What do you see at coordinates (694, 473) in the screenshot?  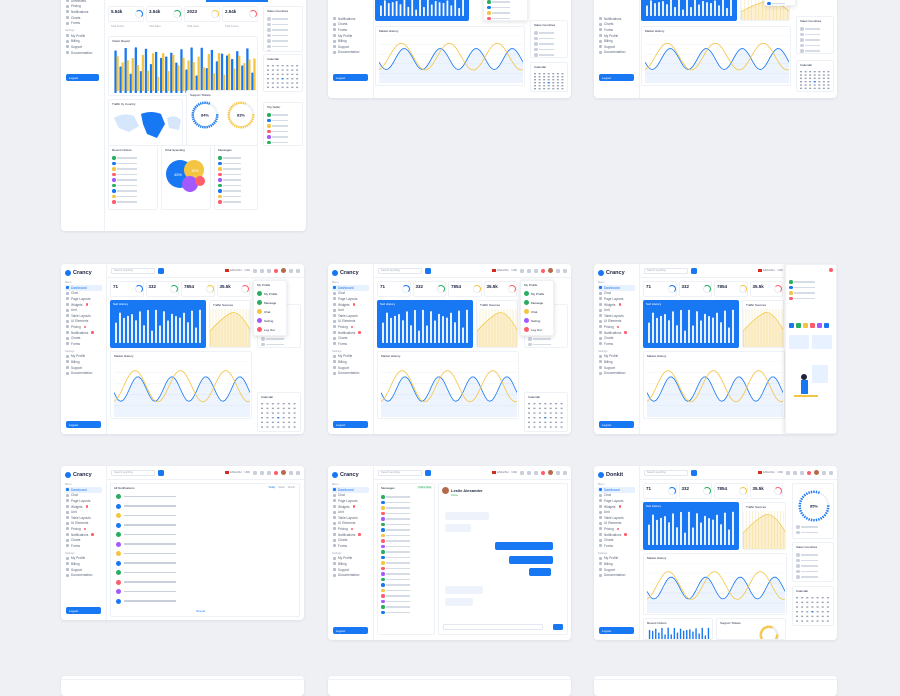 I see `search-button` at bounding box center [694, 473].